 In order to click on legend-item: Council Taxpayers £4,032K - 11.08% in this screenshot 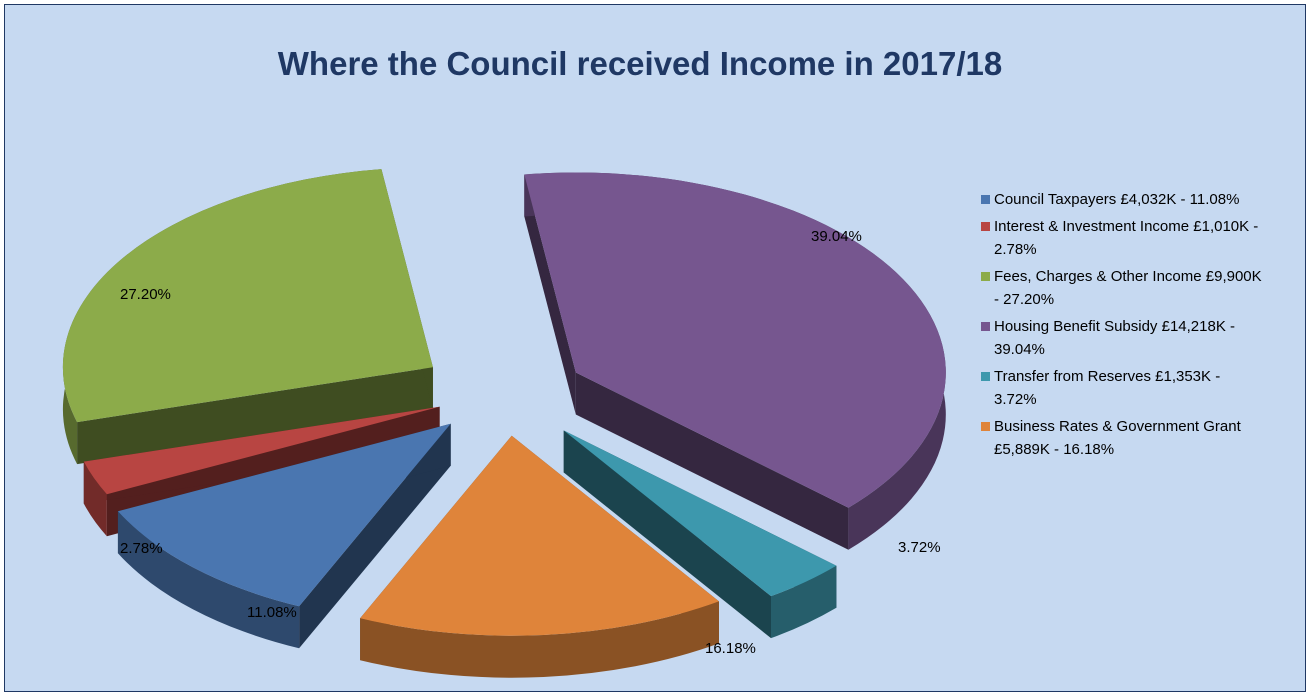, I will do `click(1122, 199)`.